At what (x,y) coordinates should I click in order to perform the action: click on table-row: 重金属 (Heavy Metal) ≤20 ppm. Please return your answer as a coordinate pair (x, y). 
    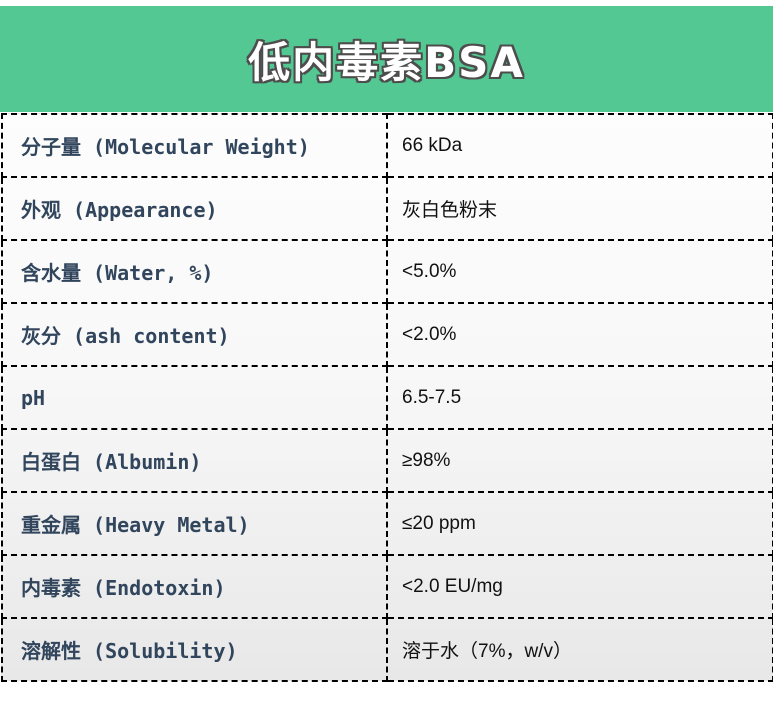
    Looking at the image, I should click on (387, 523).